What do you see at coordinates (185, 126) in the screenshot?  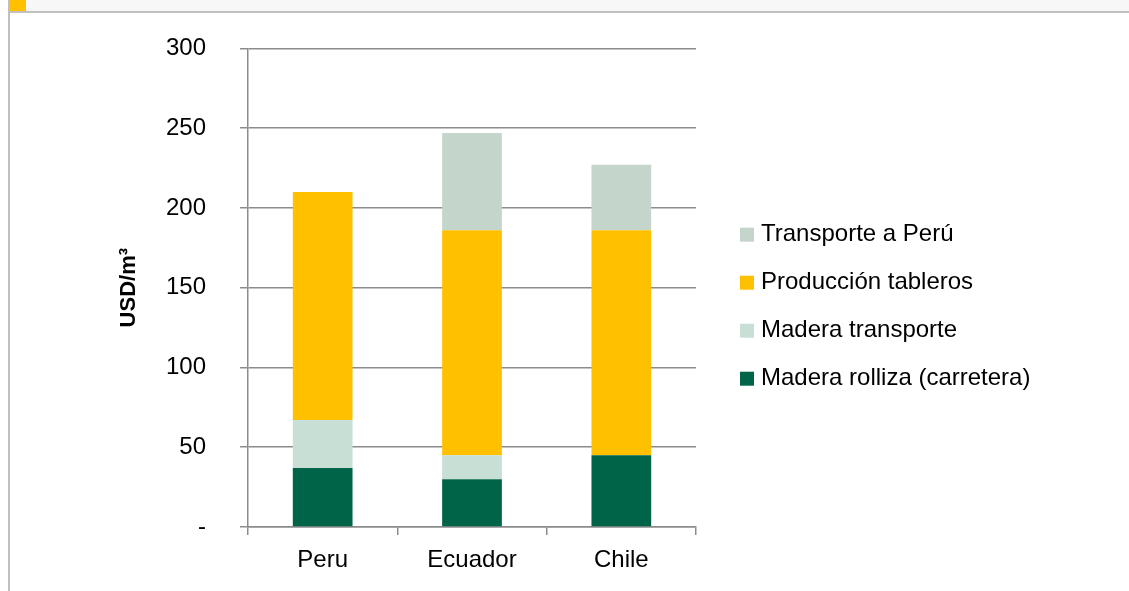 I see `y-tick-label: 250` at bounding box center [185, 126].